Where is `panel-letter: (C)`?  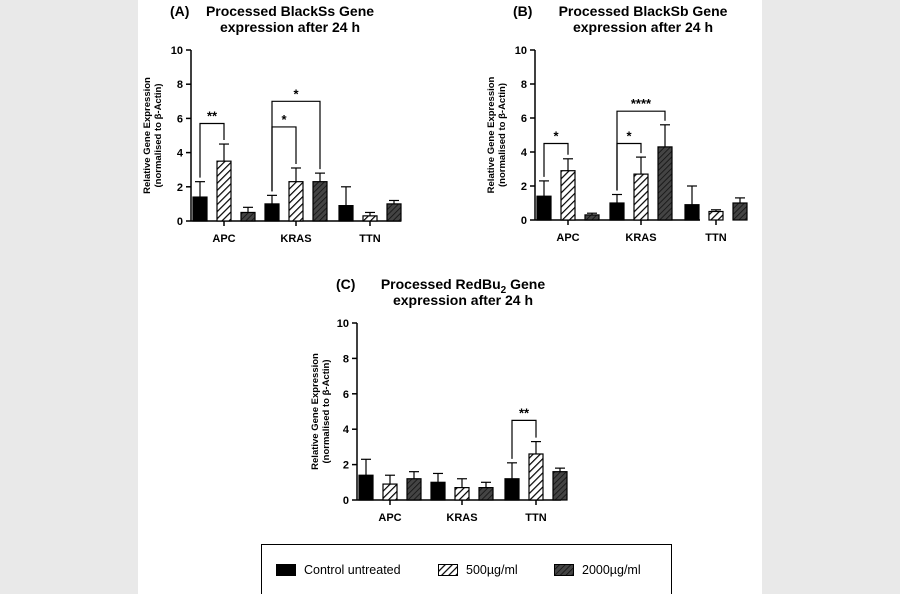 panel-letter: (C) is located at coordinates (345, 284).